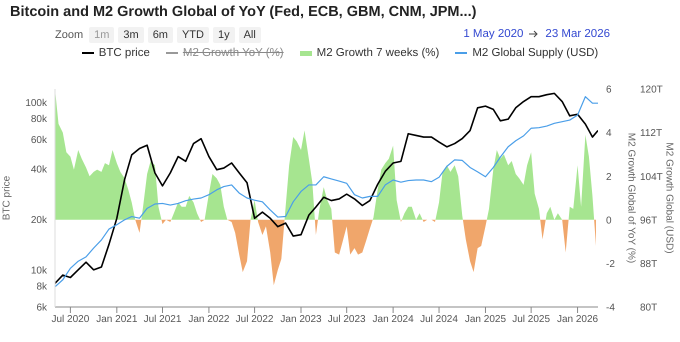 This screenshot has height=342, width=680. What do you see at coordinates (223, 35) in the screenshot?
I see `text: 1y` at bounding box center [223, 35].